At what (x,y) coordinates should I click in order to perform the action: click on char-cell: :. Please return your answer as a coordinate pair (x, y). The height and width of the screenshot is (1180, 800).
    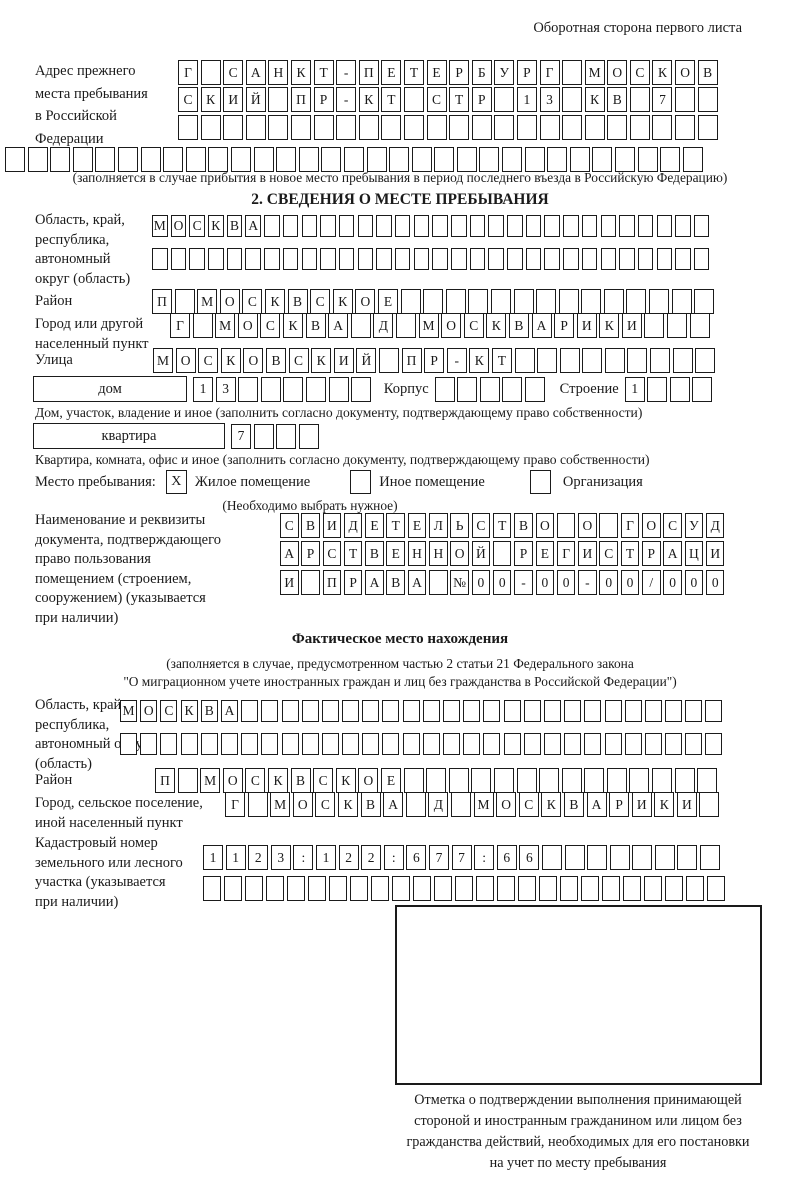
    Looking at the image, I should click on (484, 857).